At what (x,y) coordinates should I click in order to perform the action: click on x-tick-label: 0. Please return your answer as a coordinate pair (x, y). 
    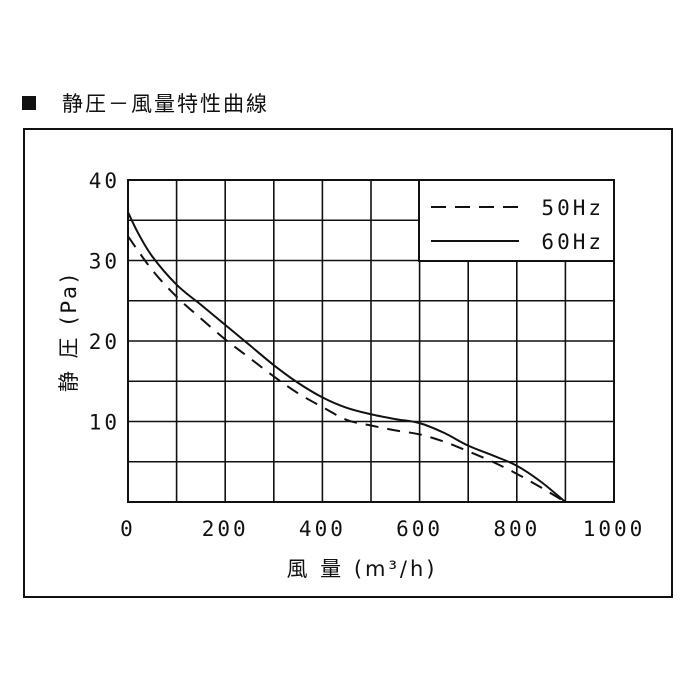
    Looking at the image, I should click on (128, 529).